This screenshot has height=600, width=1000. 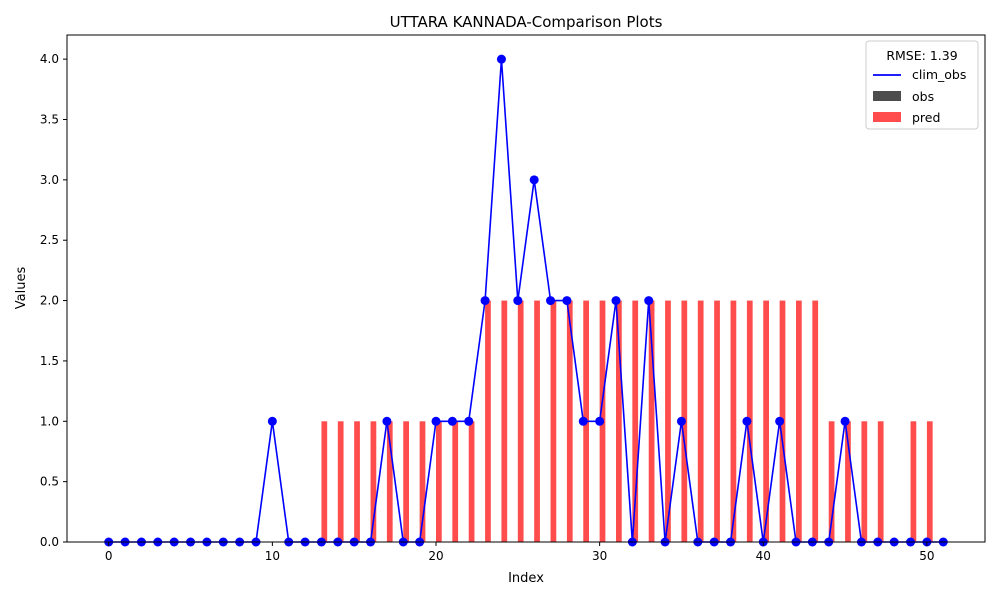 What do you see at coordinates (520, 552) in the screenshot?
I see `x-axis: 0 10 20 30 40 50` at bounding box center [520, 552].